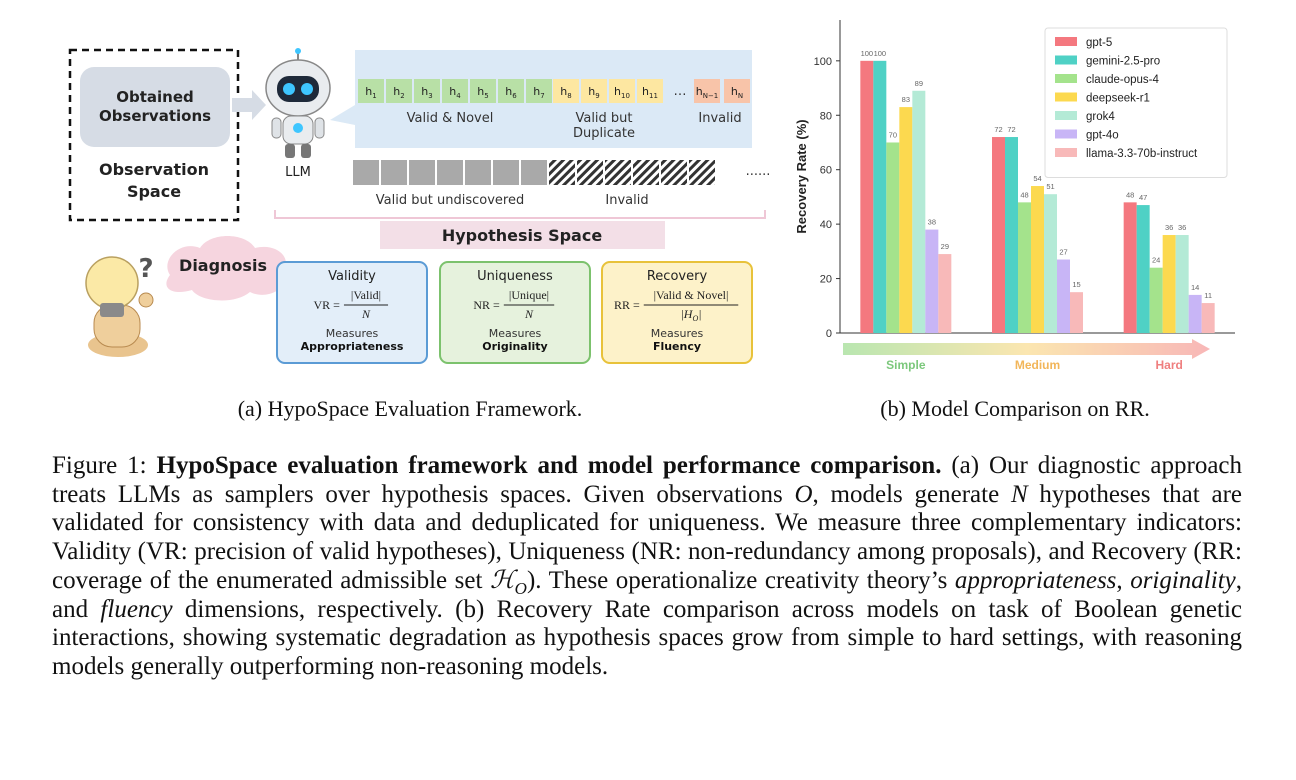 This screenshot has width=1296, height=780. What do you see at coordinates (945, 246) in the screenshot?
I see `value-label: 29` at bounding box center [945, 246].